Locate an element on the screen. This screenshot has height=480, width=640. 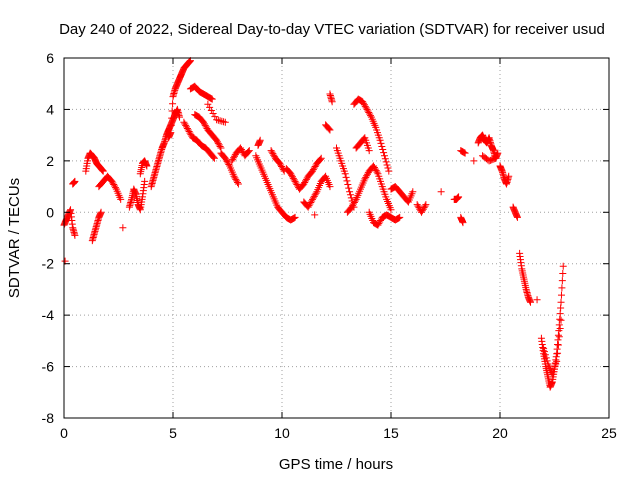
x-tick-label: 25 is located at coordinates (609, 433).